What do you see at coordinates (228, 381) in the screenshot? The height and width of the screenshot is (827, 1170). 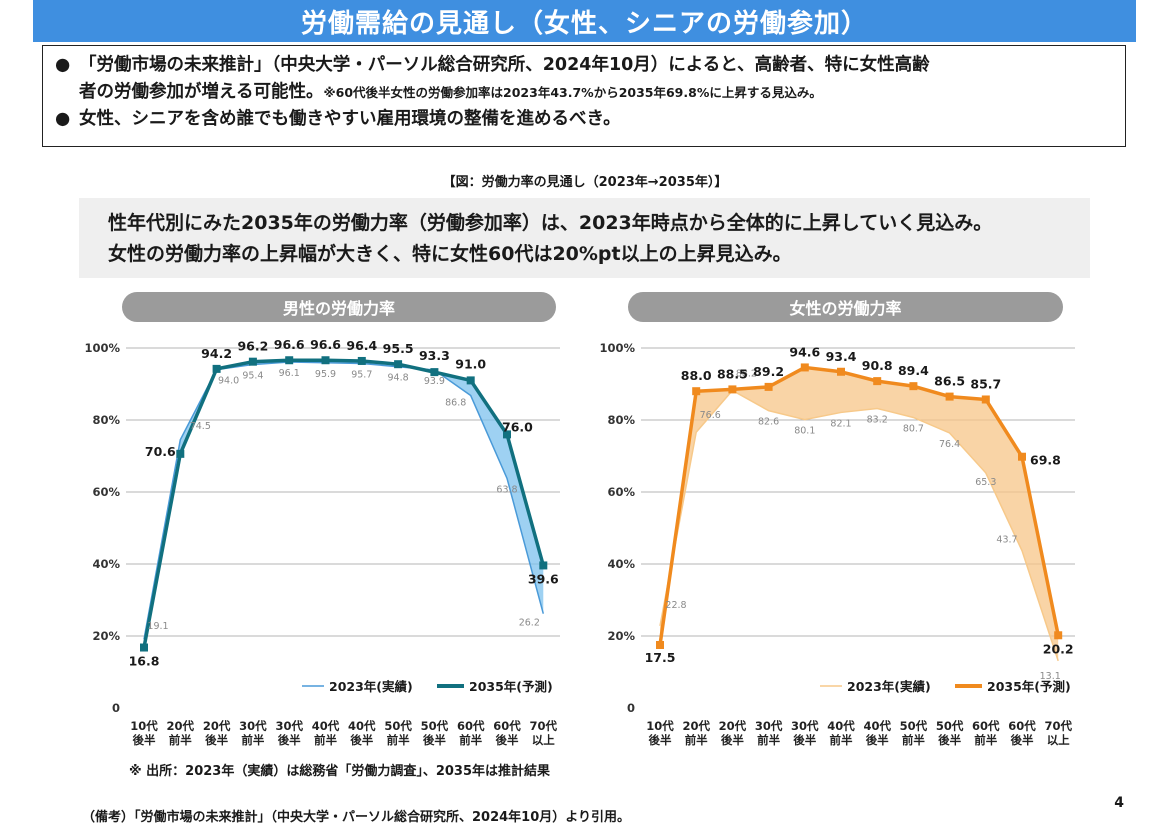 I see `series-2023-data-label: 94.0` at bounding box center [228, 381].